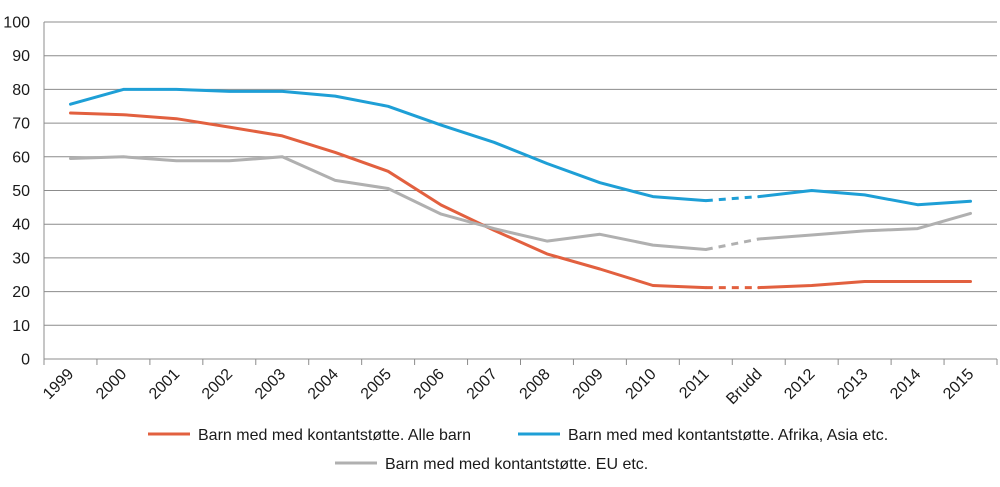 The image size is (1000, 487). Describe the element at coordinates (641, 384) in the screenshot. I see `x-tick-label: 2010` at that location.